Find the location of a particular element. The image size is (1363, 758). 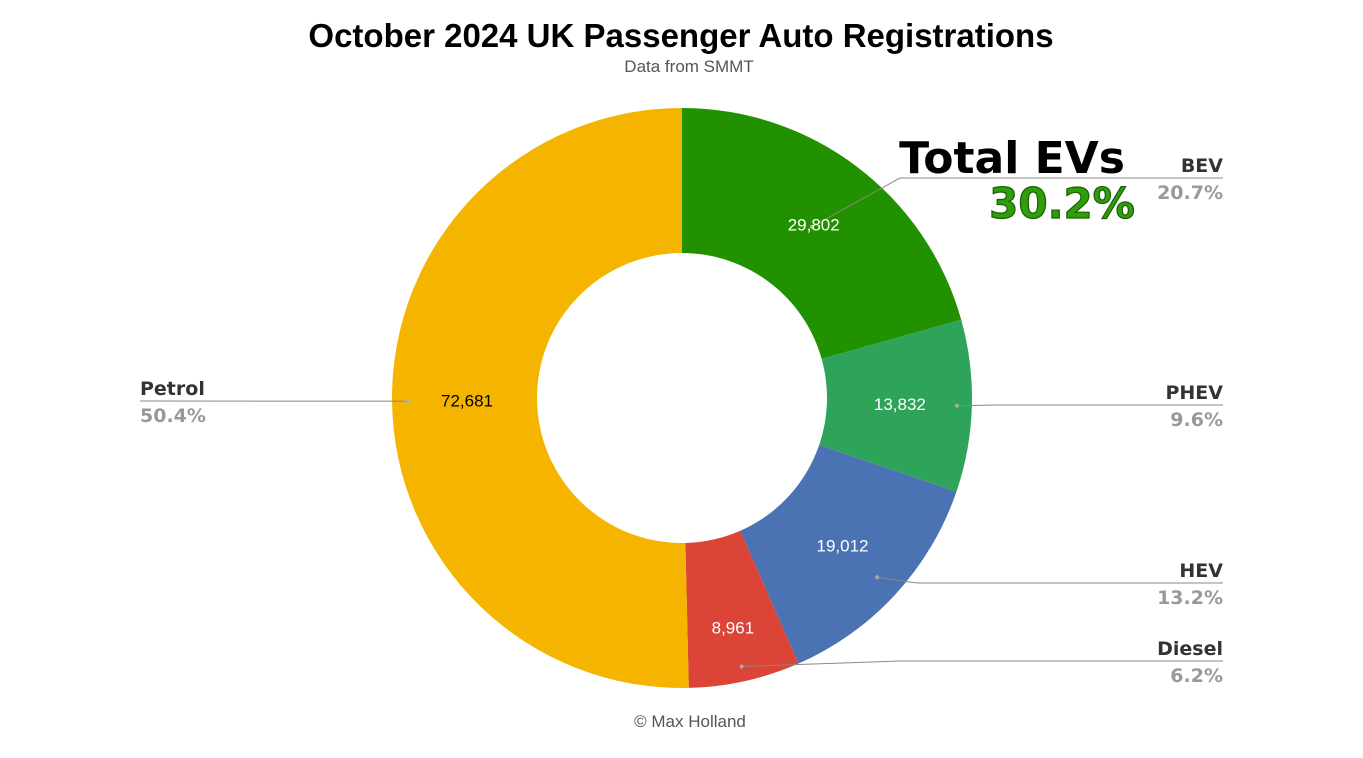

leader-dot-diesel is located at coordinates (741, 666).